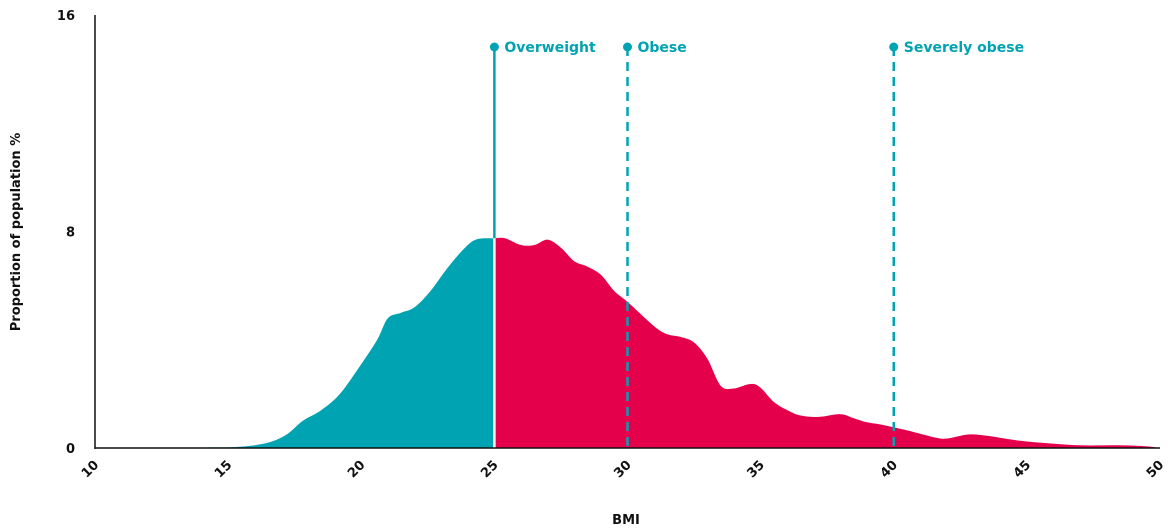 The image size is (1168, 531). I want to click on x-axis-title: BMI, so click(626, 520).